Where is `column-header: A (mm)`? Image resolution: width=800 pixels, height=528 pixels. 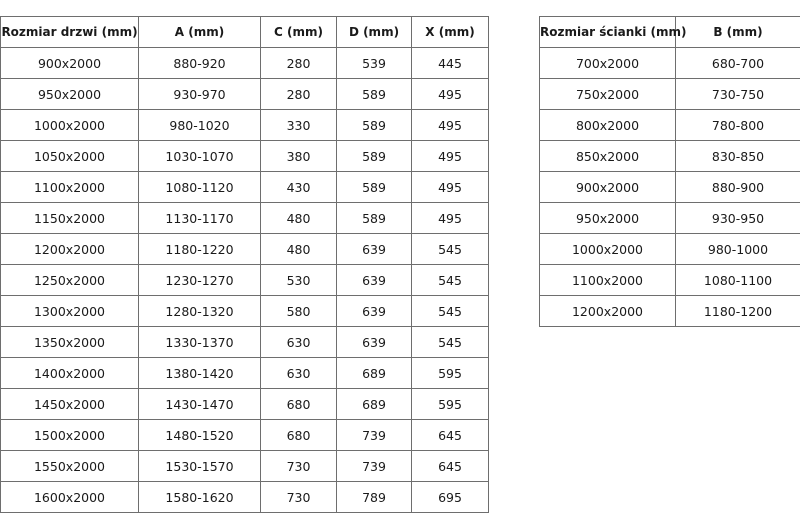 column-header: A (mm) is located at coordinates (199, 32).